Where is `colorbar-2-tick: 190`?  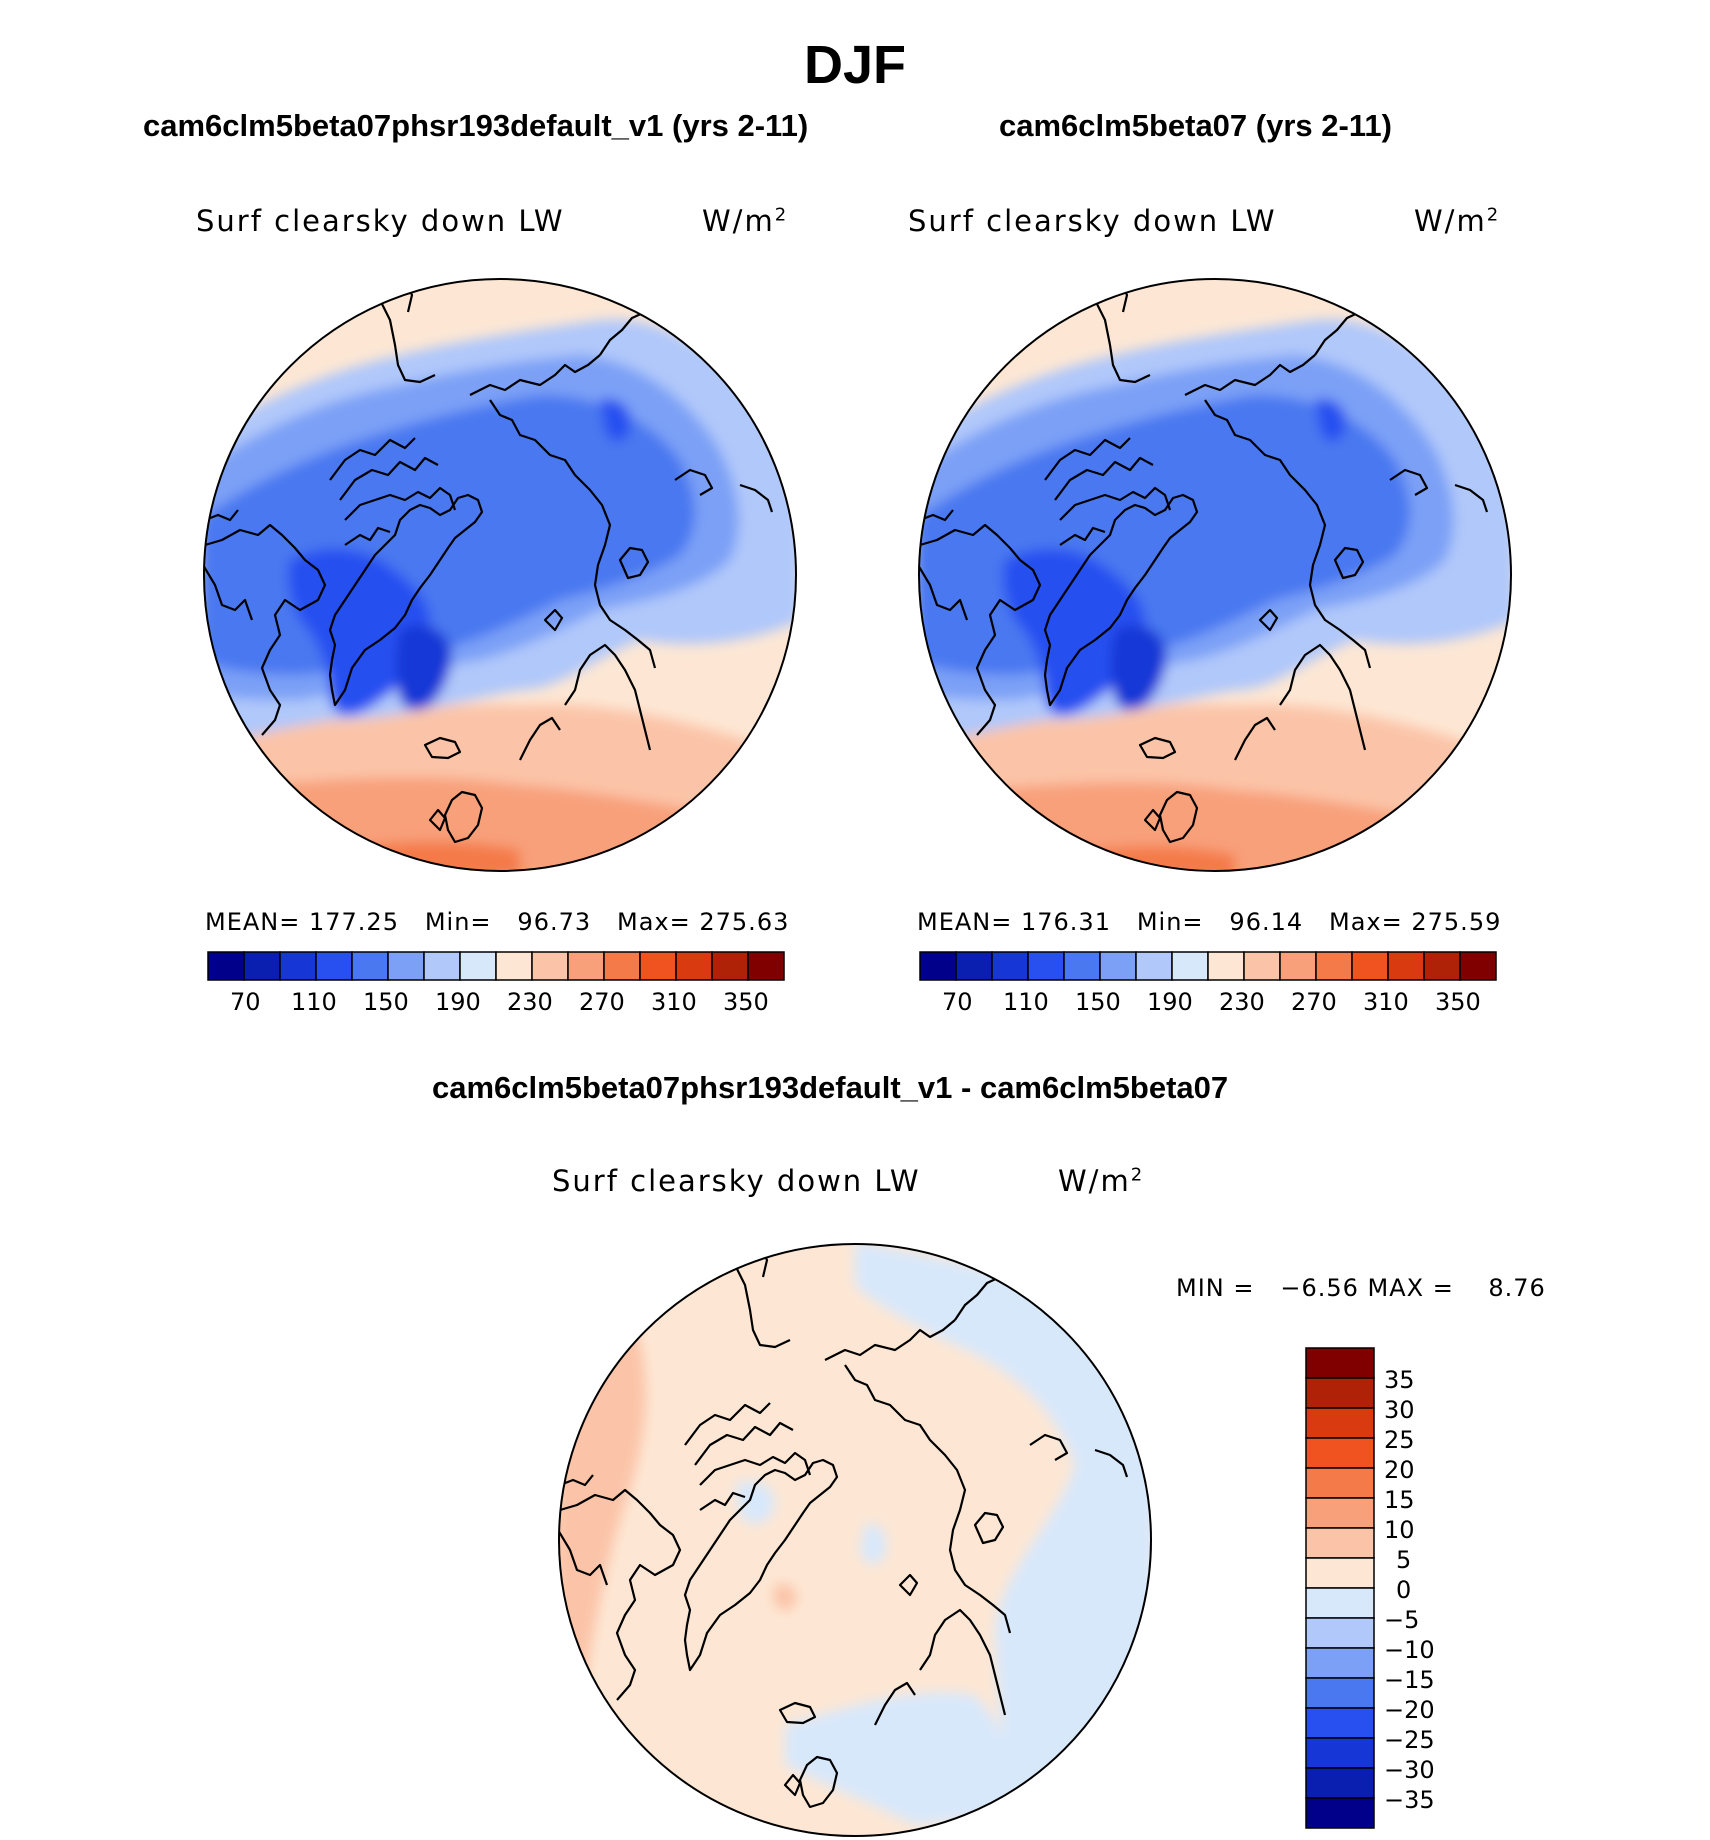 colorbar-2-tick: 190 is located at coordinates (1170, 1002).